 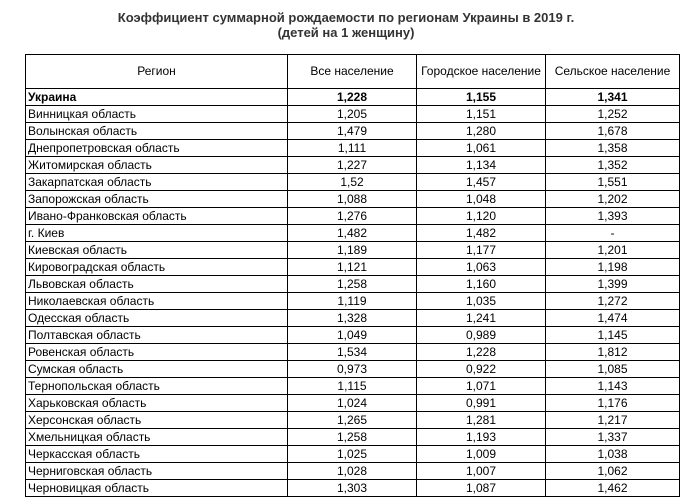 I want to click on region-cell: Винницкая область, so click(x=156, y=114).